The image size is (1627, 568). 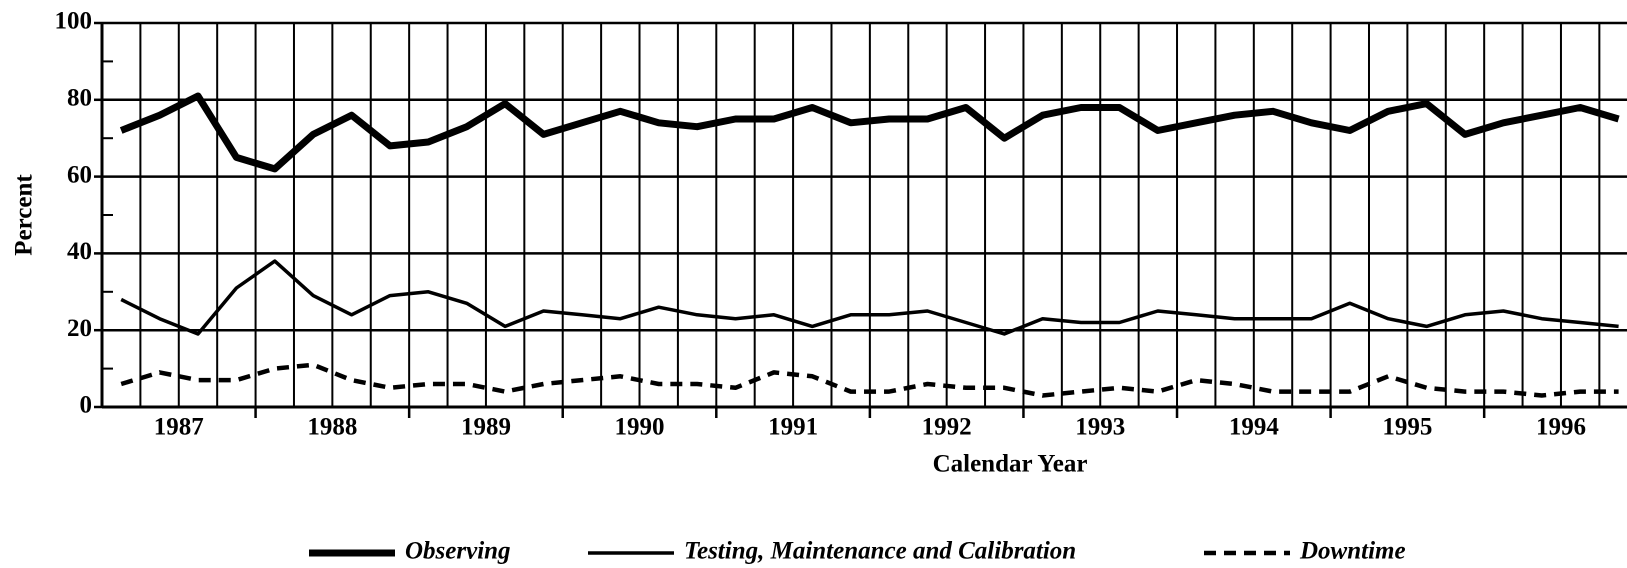 What do you see at coordinates (79, 98) in the screenshot?
I see `y-tick-label: 80` at bounding box center [79, 98].